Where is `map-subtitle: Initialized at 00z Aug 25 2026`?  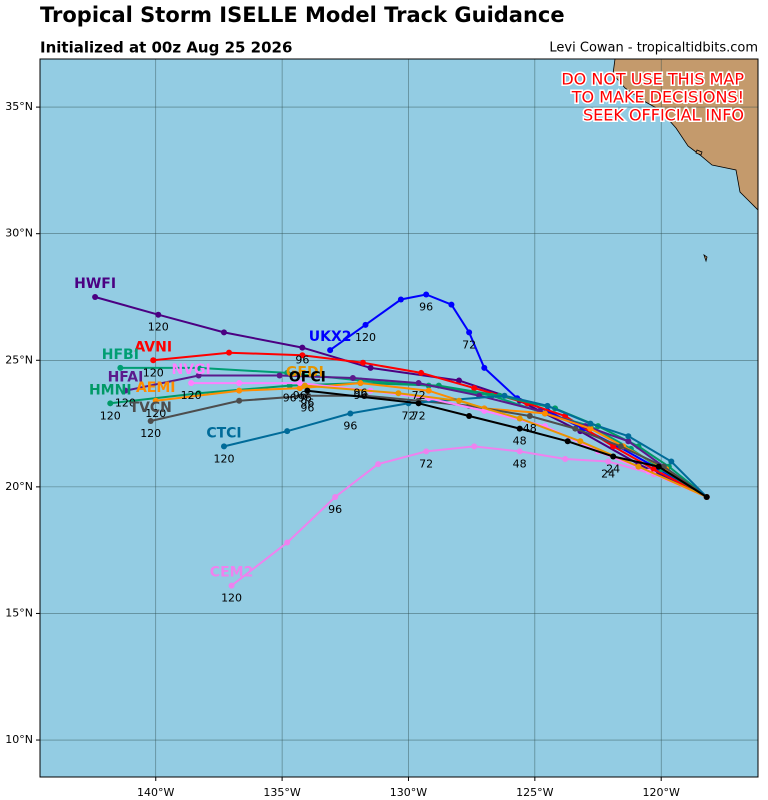
map-subtitle: Initialized at 00z Aug 25 2026 is located at coordinates (166, 48).